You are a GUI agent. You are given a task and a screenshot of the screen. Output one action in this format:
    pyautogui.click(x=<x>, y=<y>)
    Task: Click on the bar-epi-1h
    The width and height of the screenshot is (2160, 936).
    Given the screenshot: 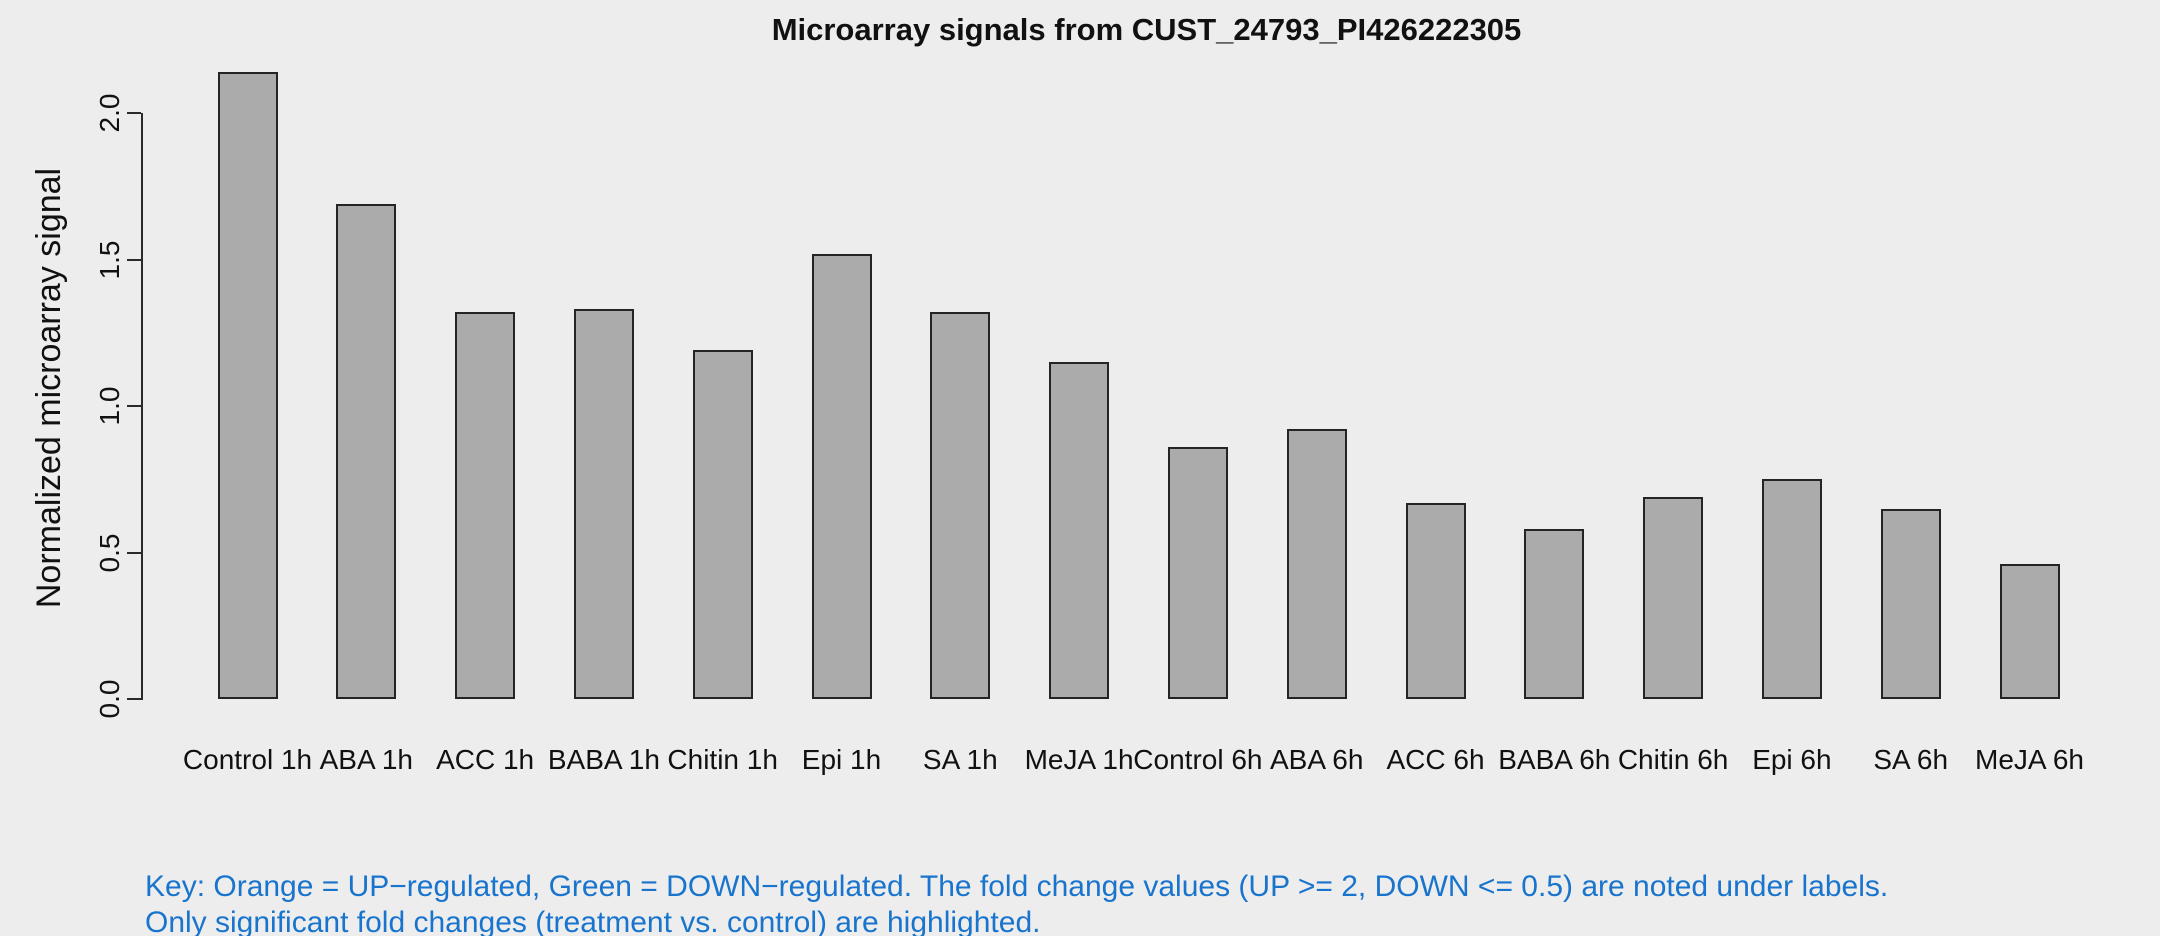 What is the action you would take?
    pyautogui.click(x=841, y=476)
    